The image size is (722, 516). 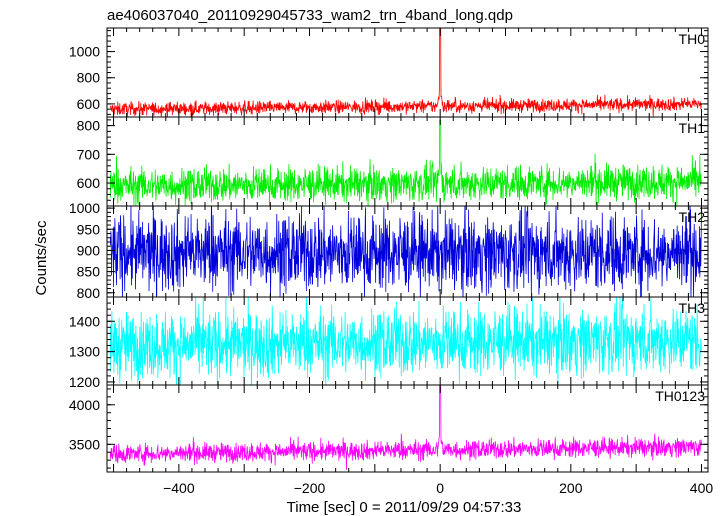 I want to click on y-tick-label: 1200, so click(x=84, y=382).